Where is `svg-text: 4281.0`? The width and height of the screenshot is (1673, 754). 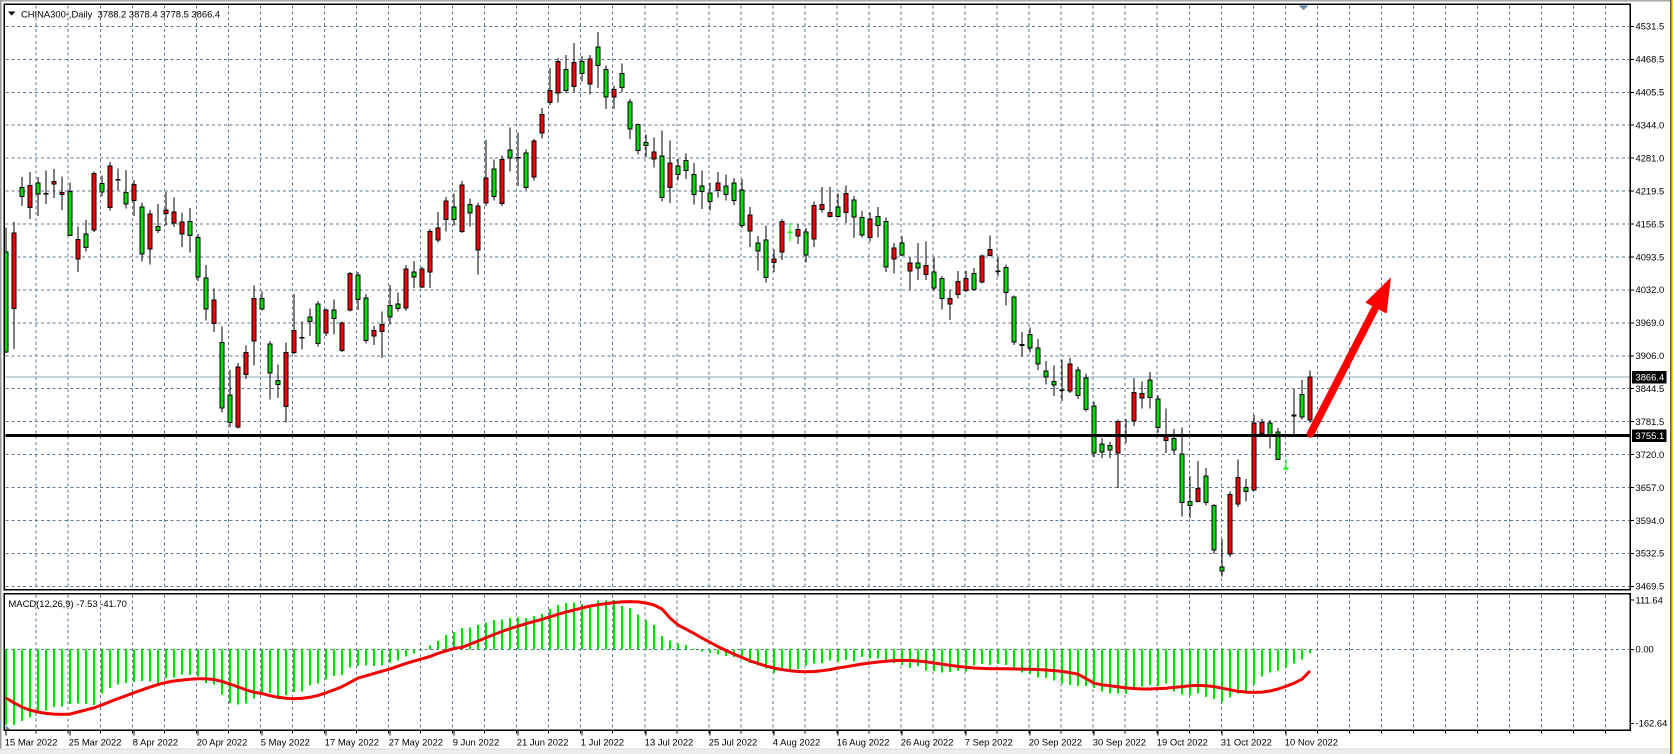
svg-text: 4281.0 is located at coordinates (1650, 158).